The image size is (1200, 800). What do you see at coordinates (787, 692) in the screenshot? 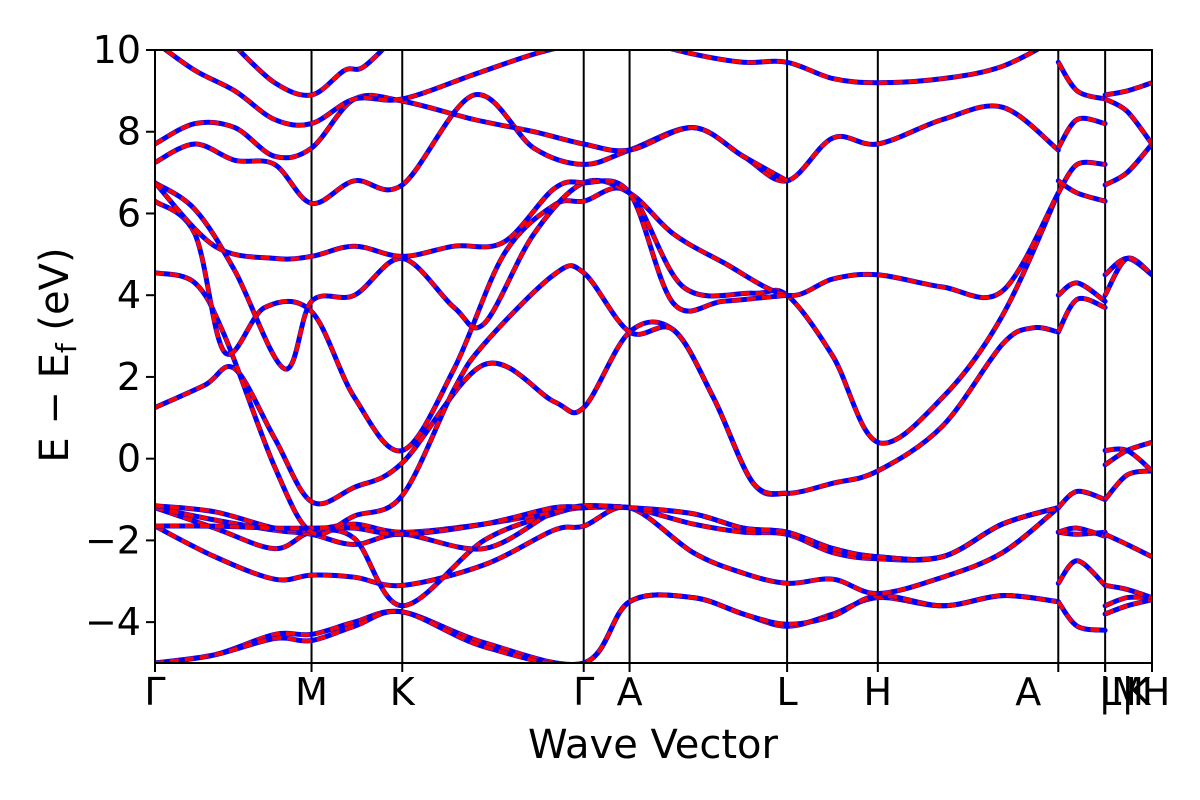
I see `x-tick-label: L` at bounding box center [787, 692].